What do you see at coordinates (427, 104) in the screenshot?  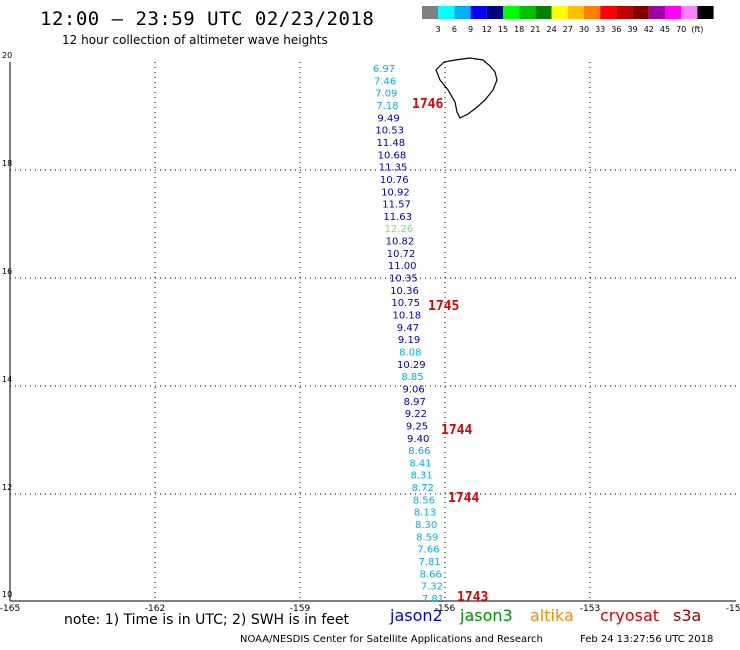 I see `time-label: 1746` at bounding box center [427, 104].